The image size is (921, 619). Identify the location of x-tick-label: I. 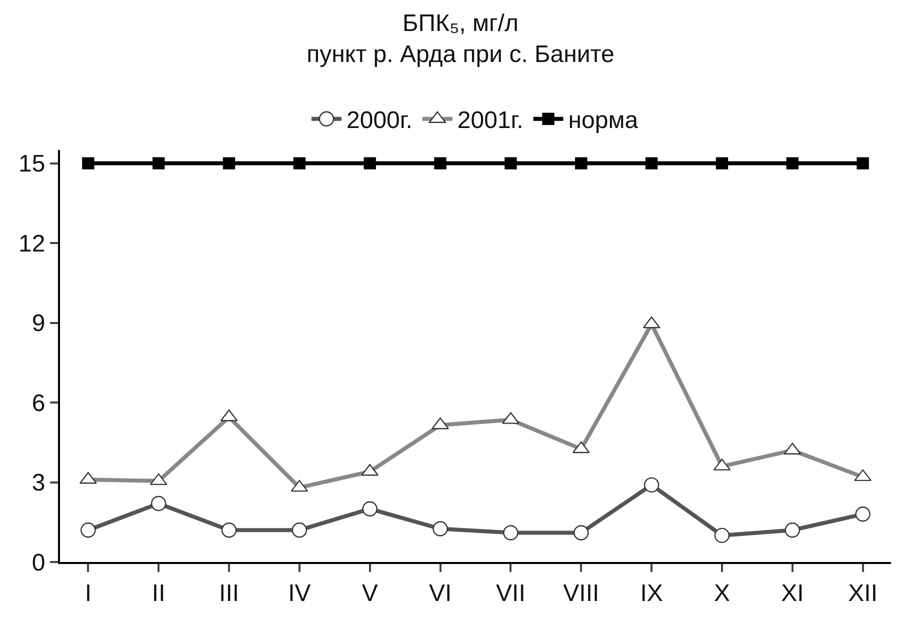
(88, 593).